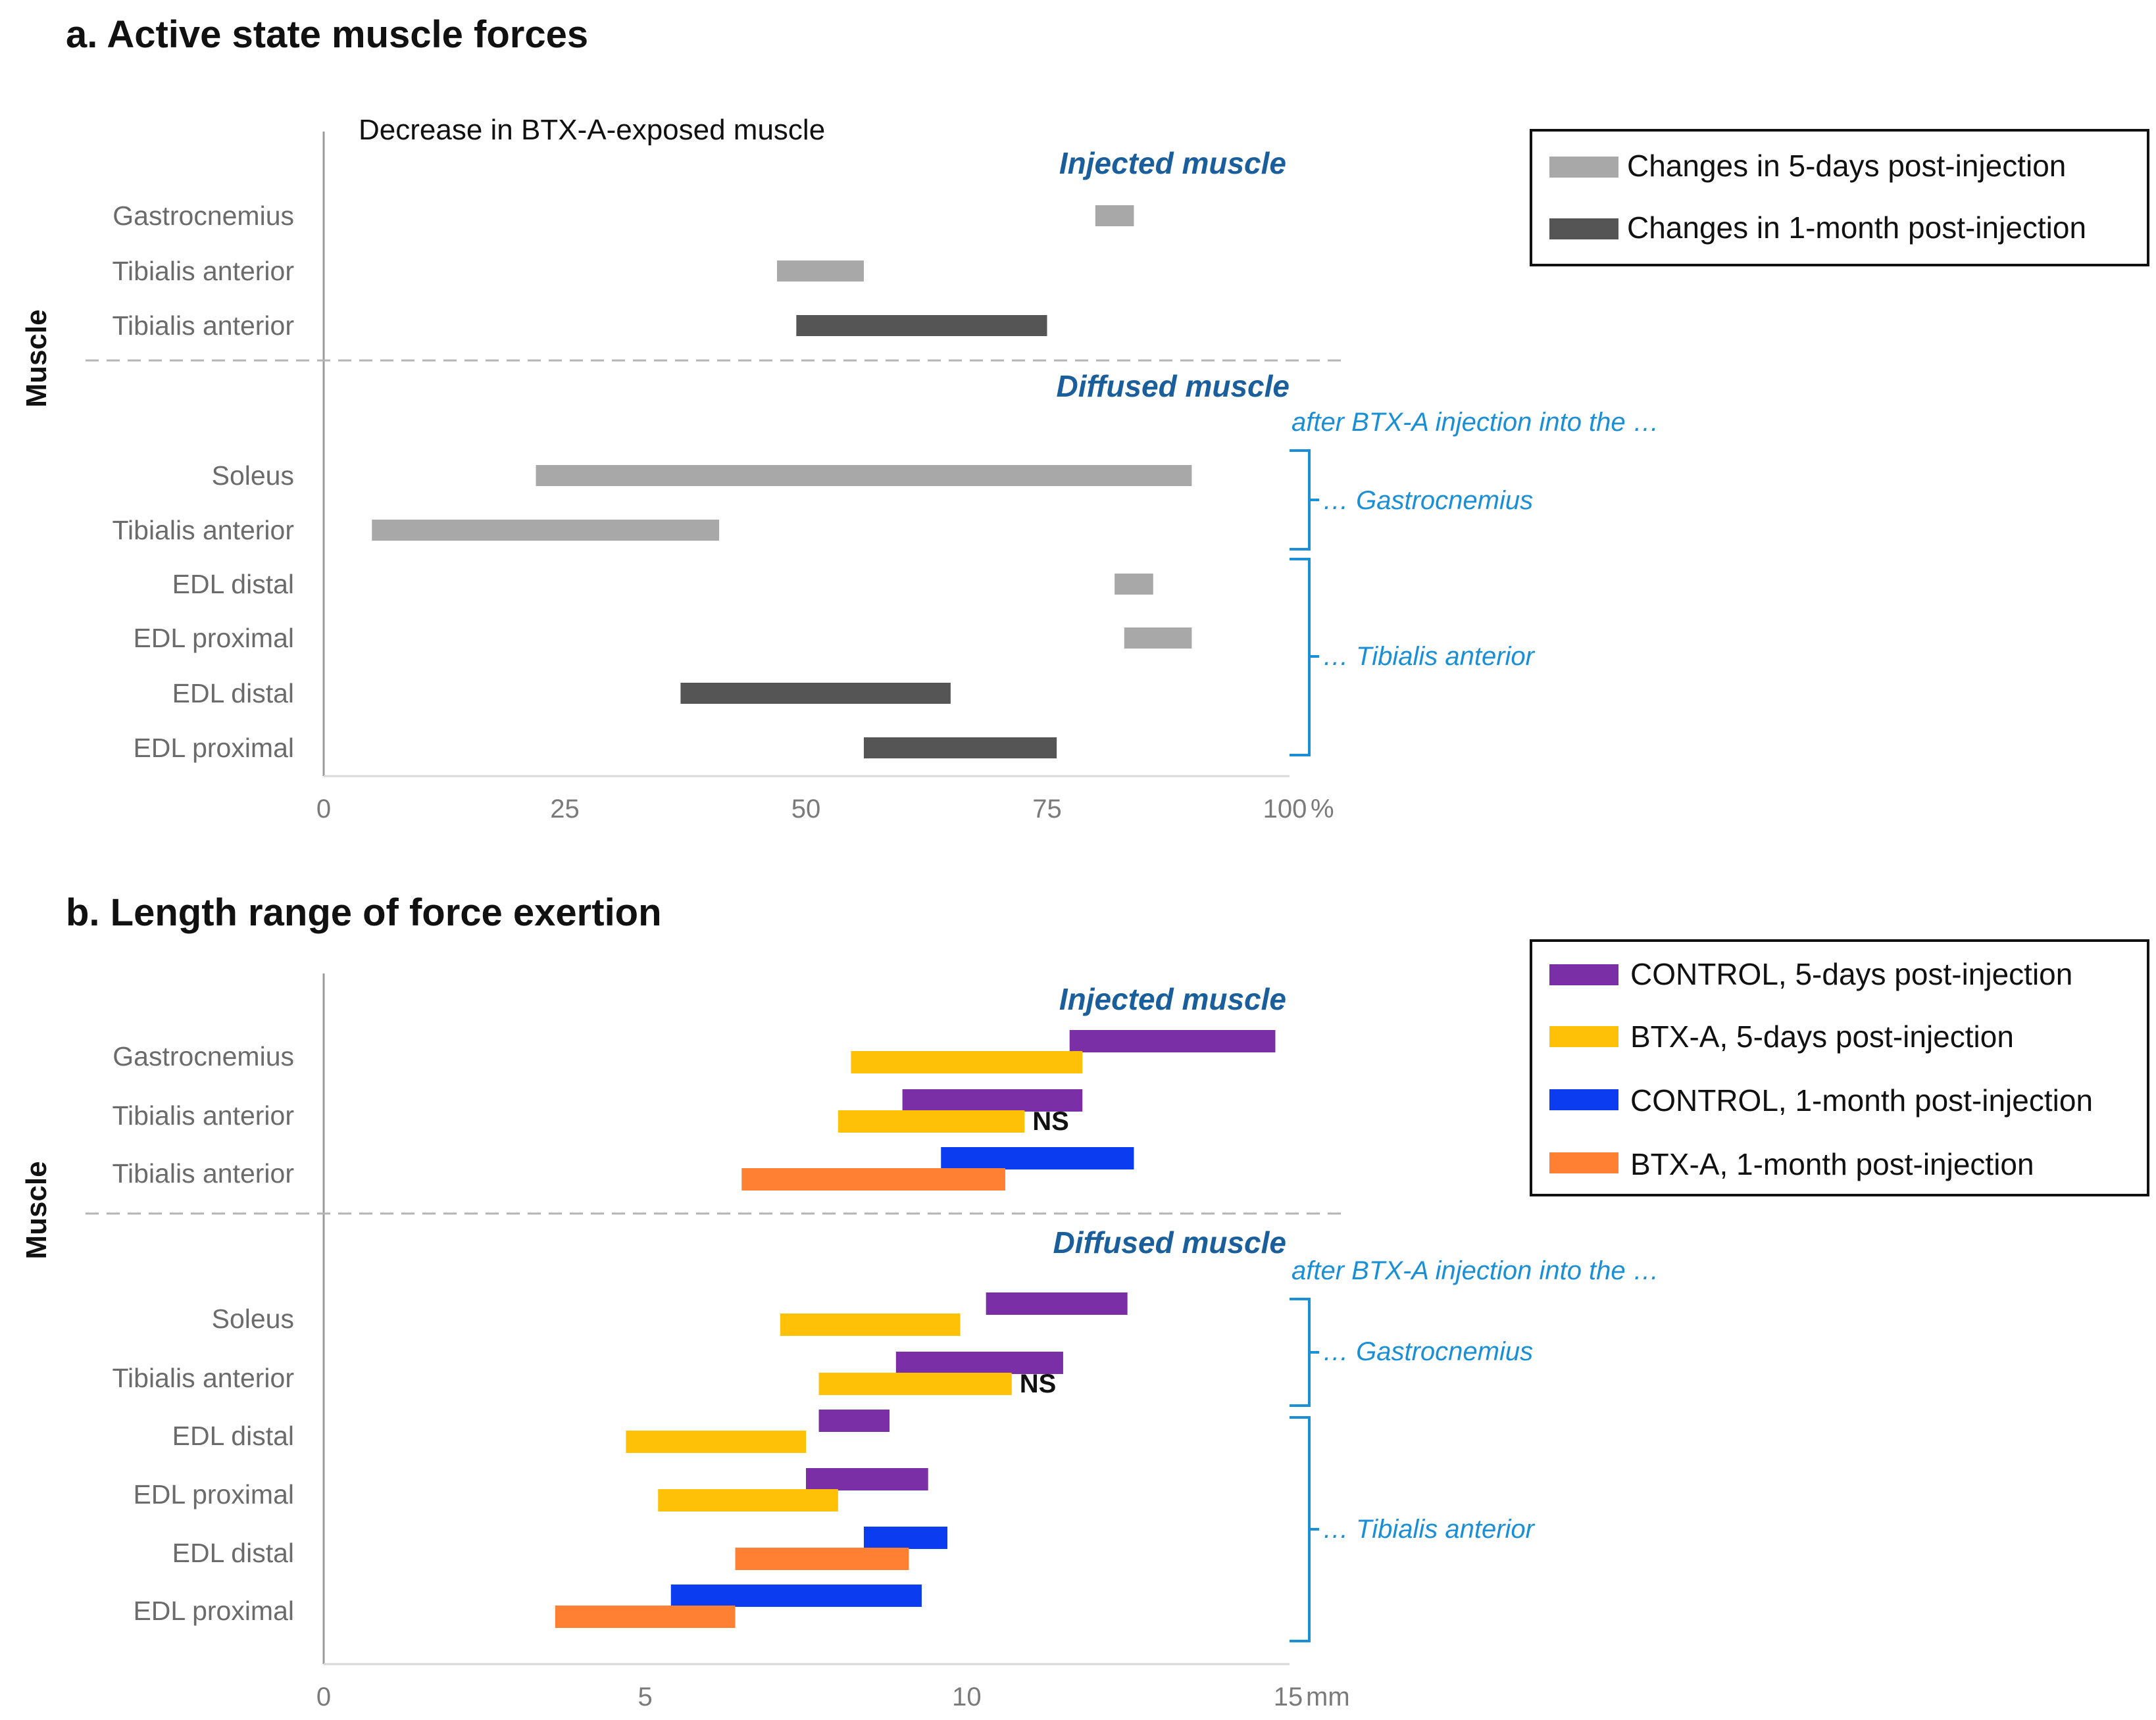 This screenshot has width=2156, height=1720. What do you see at coordinates (1172, 999) in the screenshot?
I see `panel-b-injected-label: Injected muscle` at bounding box center [1172, 999].